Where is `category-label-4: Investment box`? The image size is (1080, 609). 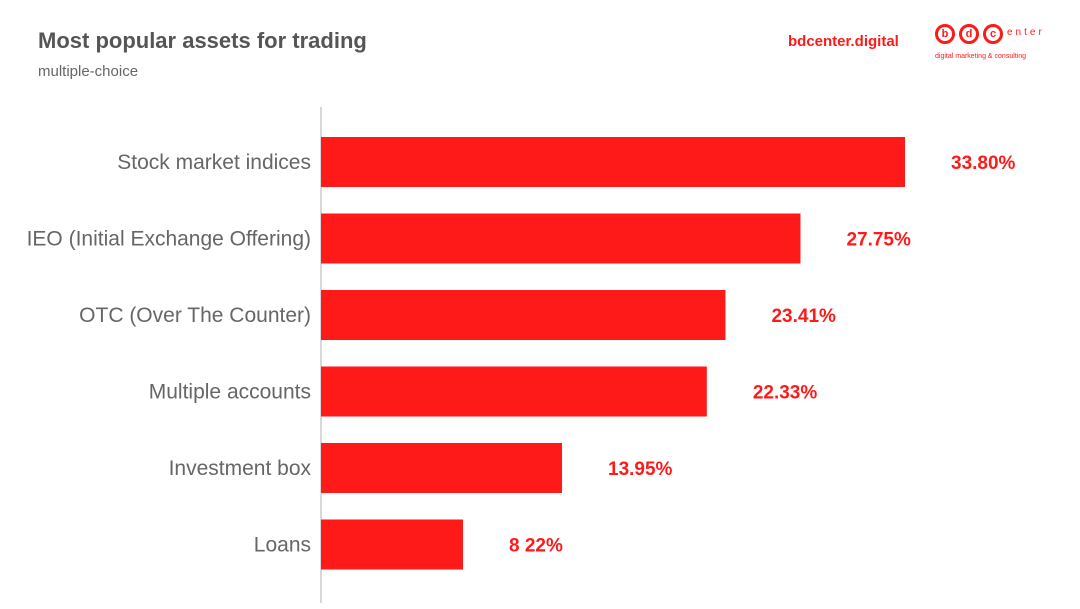
category-label-4: Investment box is located at coordinates (240, 468).